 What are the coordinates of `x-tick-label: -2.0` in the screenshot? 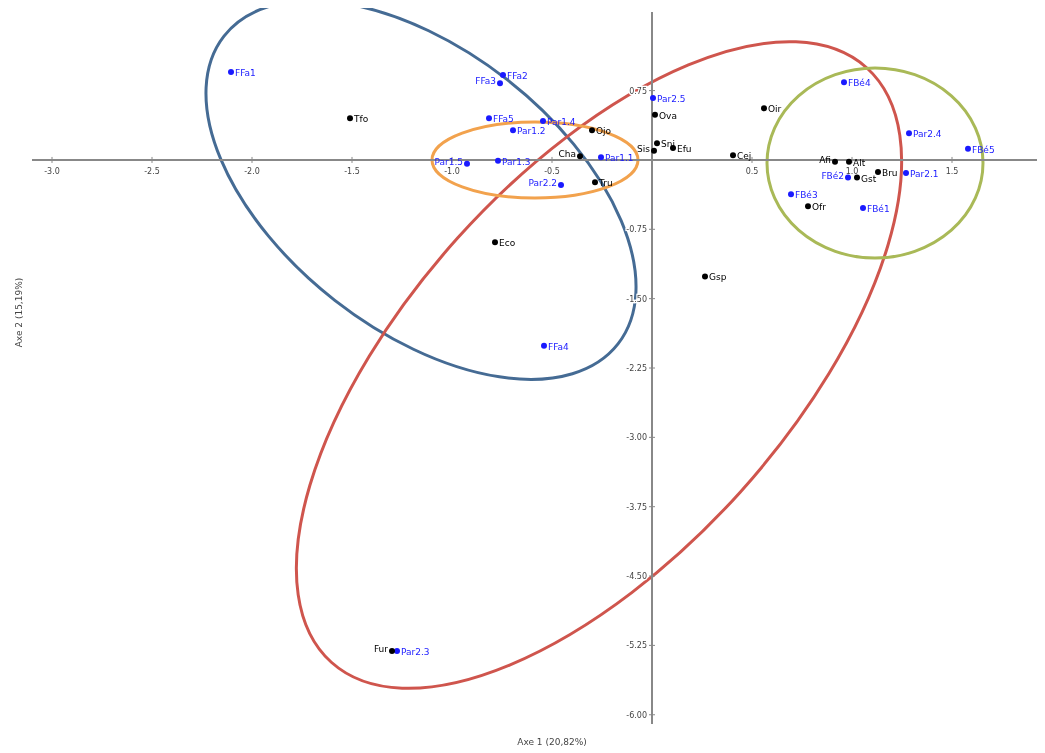 It's located at (252, 171).